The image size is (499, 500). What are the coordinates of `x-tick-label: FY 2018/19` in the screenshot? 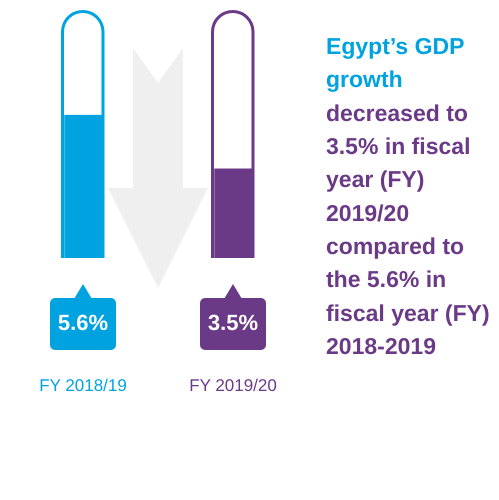 It's located at (83, 385).